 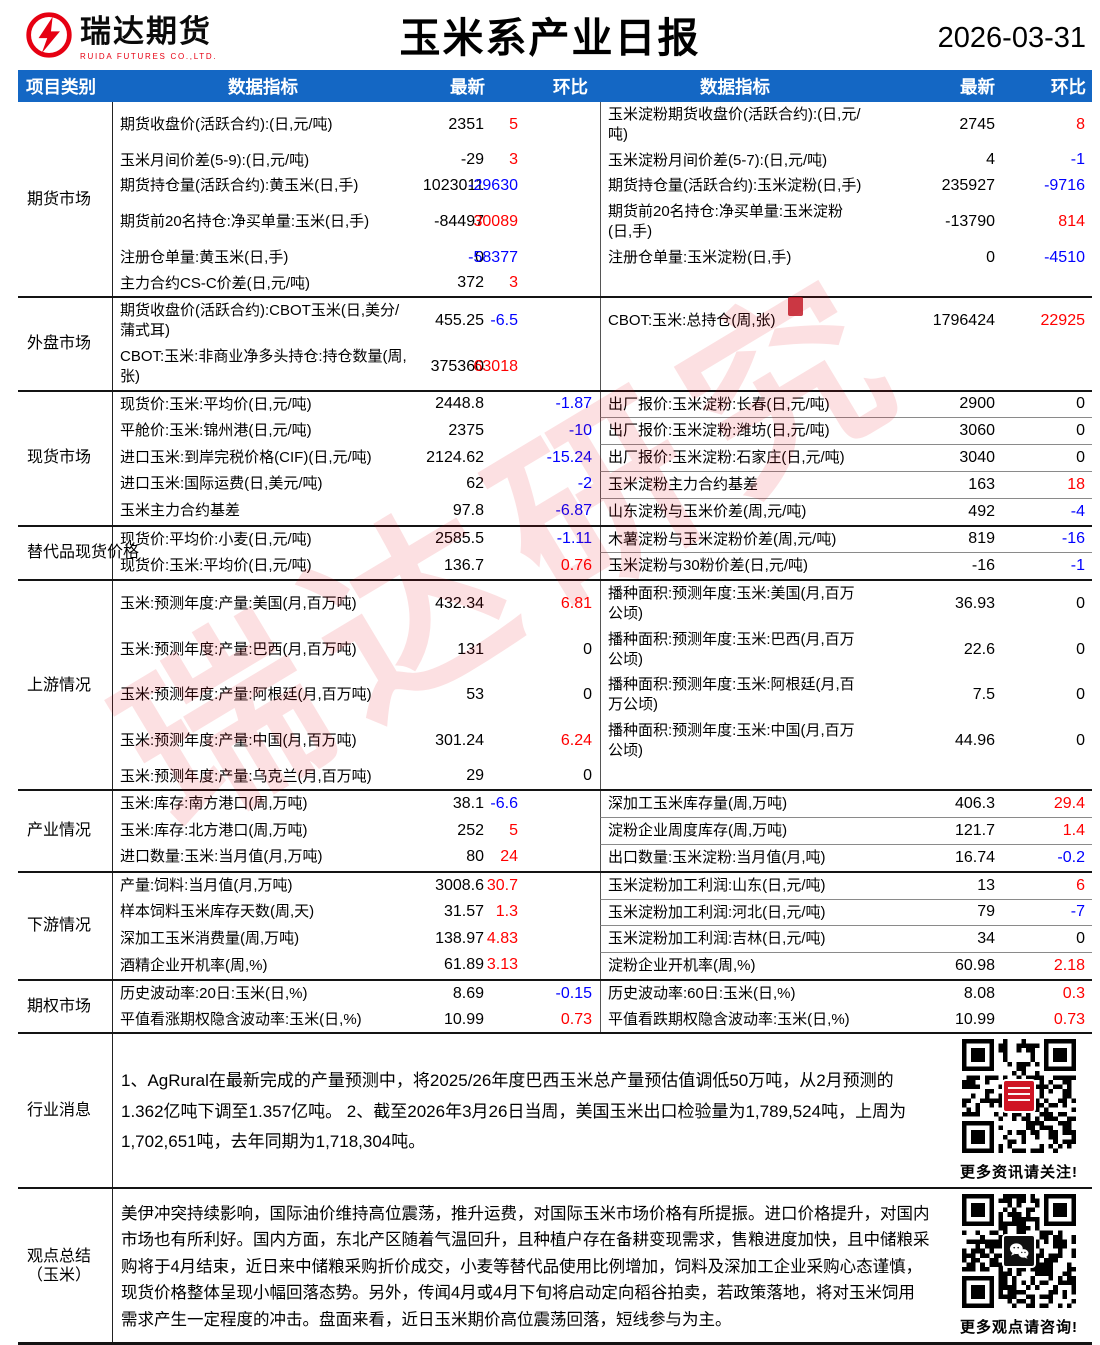 What do you see at coordinates (735, 830) in the screenshot?
I see `indicator-label: 淀粉企业周度库存(周,万吨)` at bounding box center [735, 830].